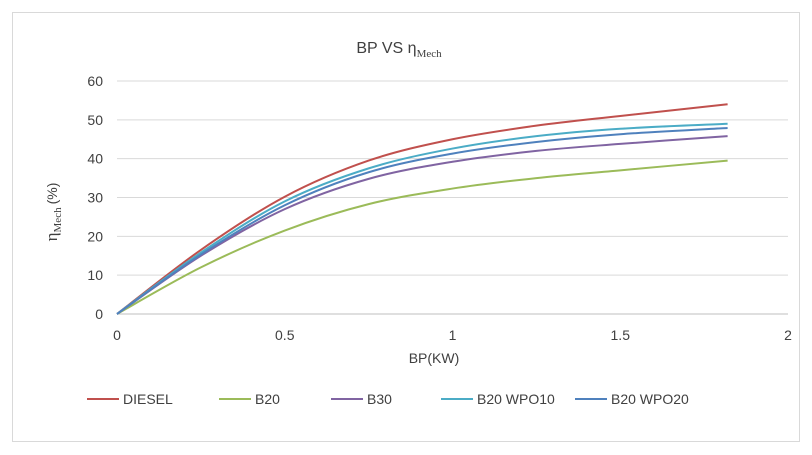 The image size is (812, 455). What do you see at coordinates (52, 194) in the screenshot?
I see `y-axis-label-unit: (%)` at bounding box center [52, 194].